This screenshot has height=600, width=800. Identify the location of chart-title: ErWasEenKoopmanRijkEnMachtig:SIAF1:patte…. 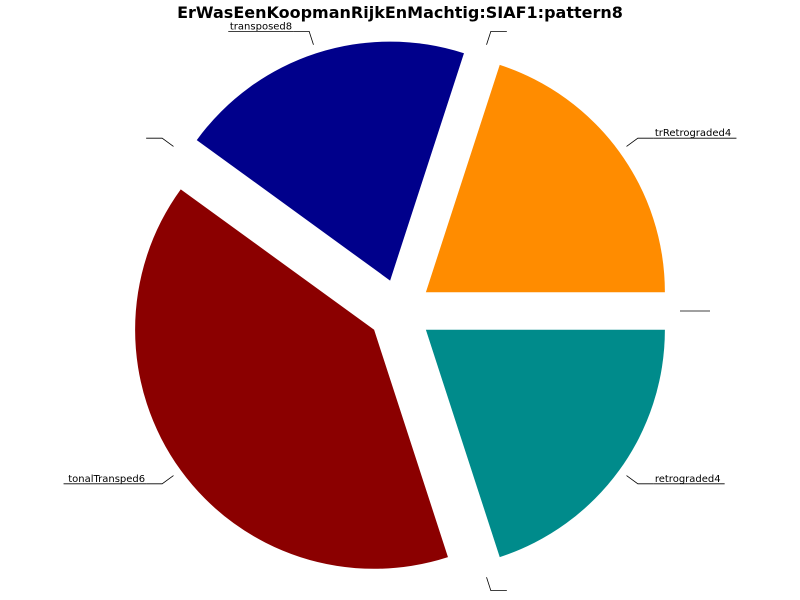
(400, 12).